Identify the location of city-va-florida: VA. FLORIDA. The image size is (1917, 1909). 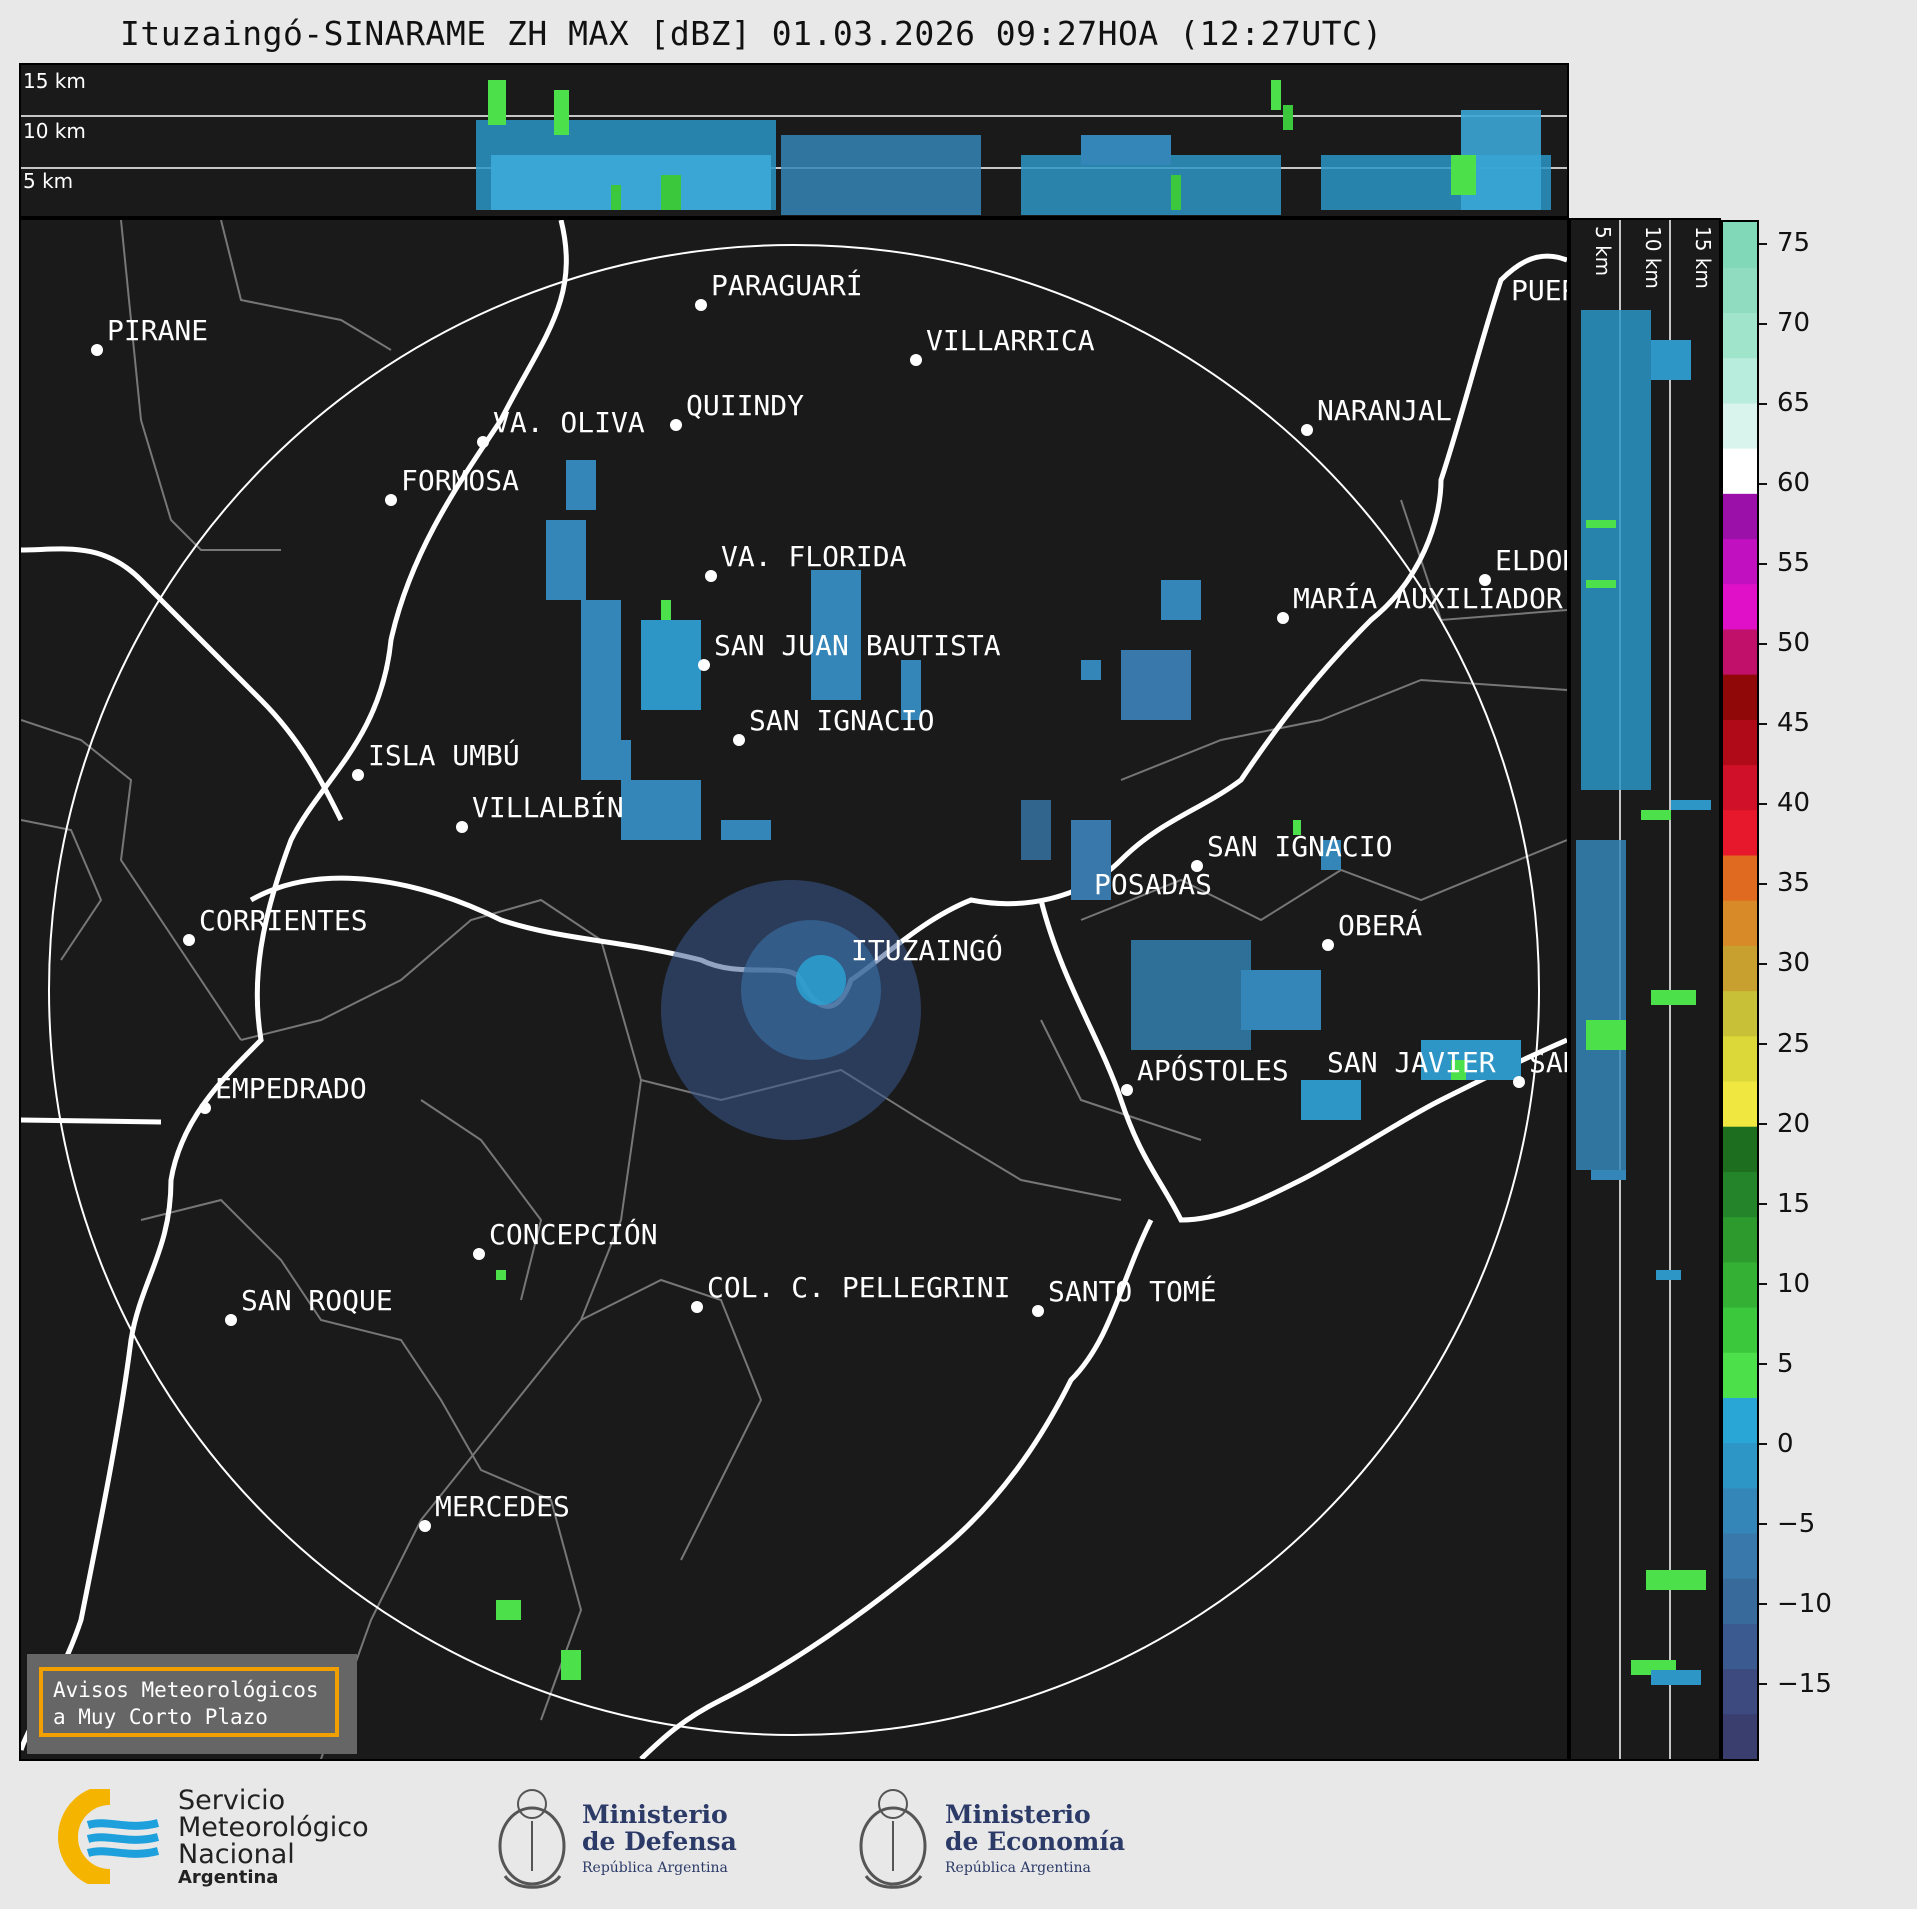
(806, 561).